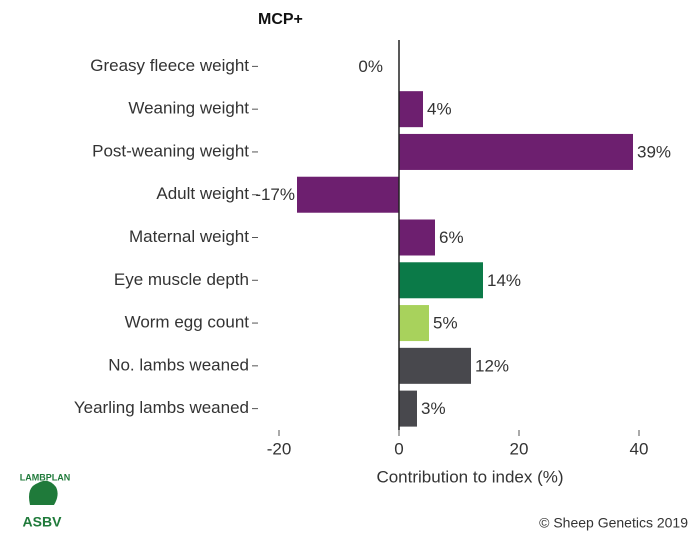 The width and height of the screenshot is (696, 540). I want to click on data-label: 6%, so click(451, 237).